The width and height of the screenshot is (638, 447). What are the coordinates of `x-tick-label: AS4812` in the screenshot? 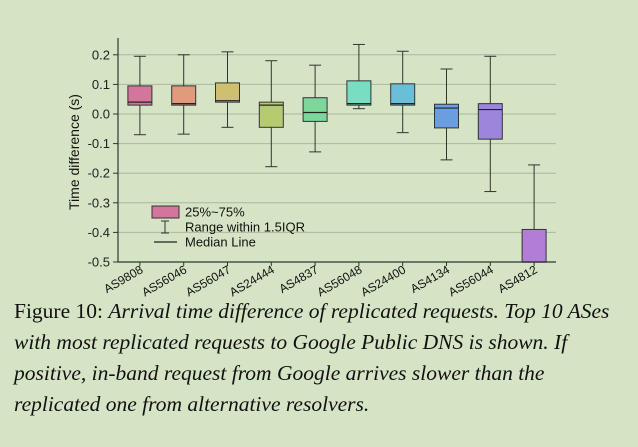 It's located at (518, 279).